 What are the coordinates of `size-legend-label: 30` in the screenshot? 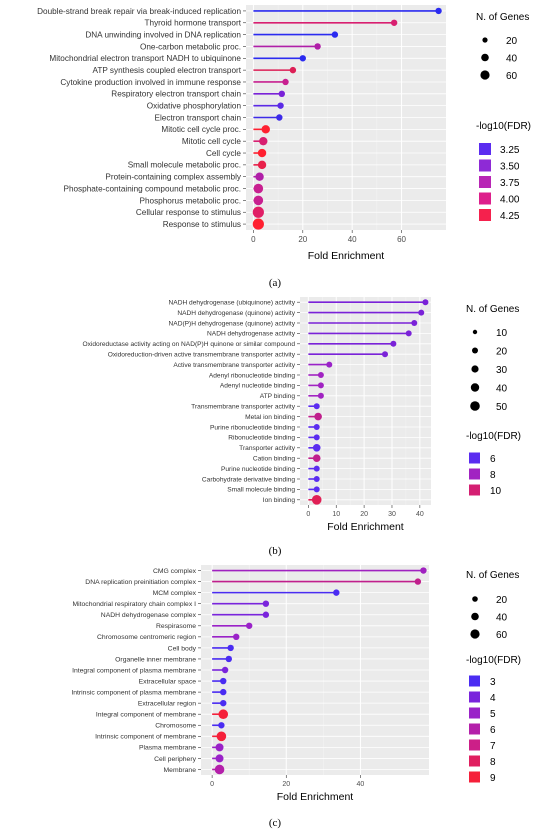 It's located at (502, 370).